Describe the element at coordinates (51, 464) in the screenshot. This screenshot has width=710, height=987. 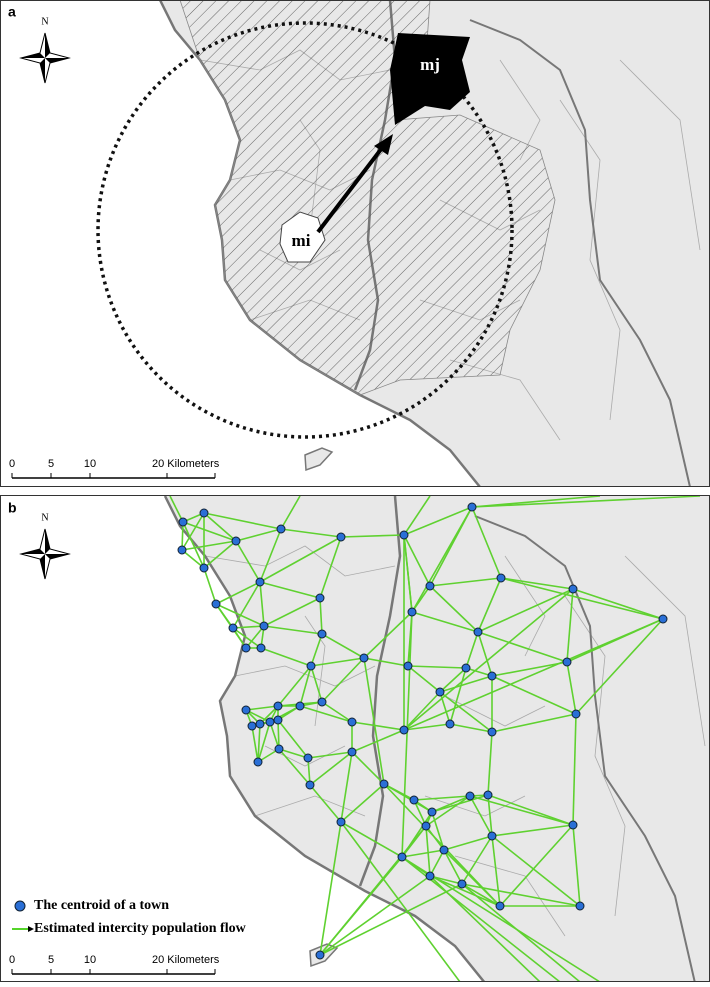
I see `scale-label: 5` at that location.